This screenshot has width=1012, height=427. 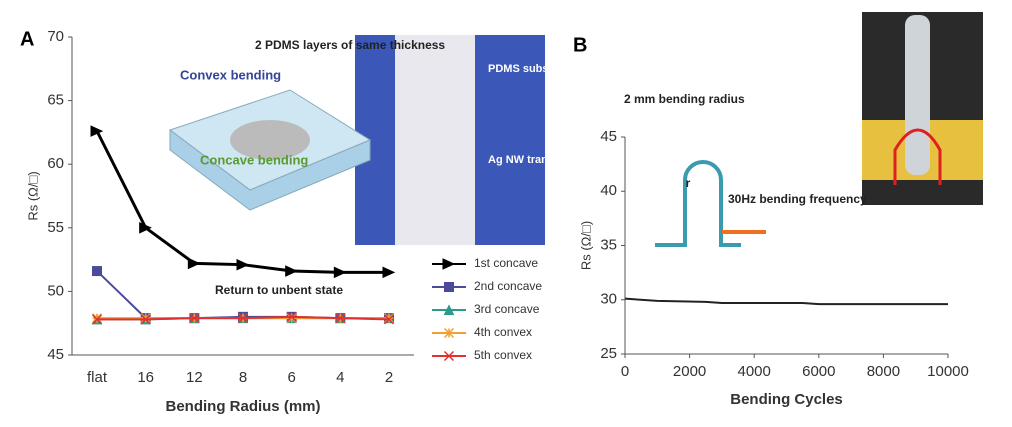 What do you see at coordinates (340, 377) in the screenshot?
I see `x-tick-label: 4` at bounding box center [340, 377].